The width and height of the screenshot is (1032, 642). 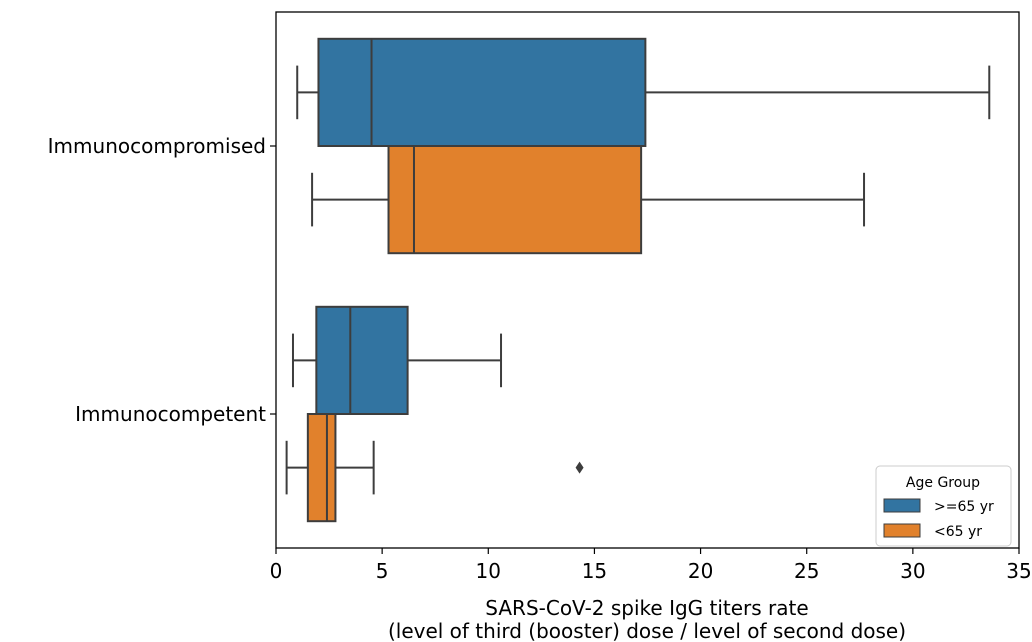 I want to click on x-tick-label: 5, so click(x=382, y=571).